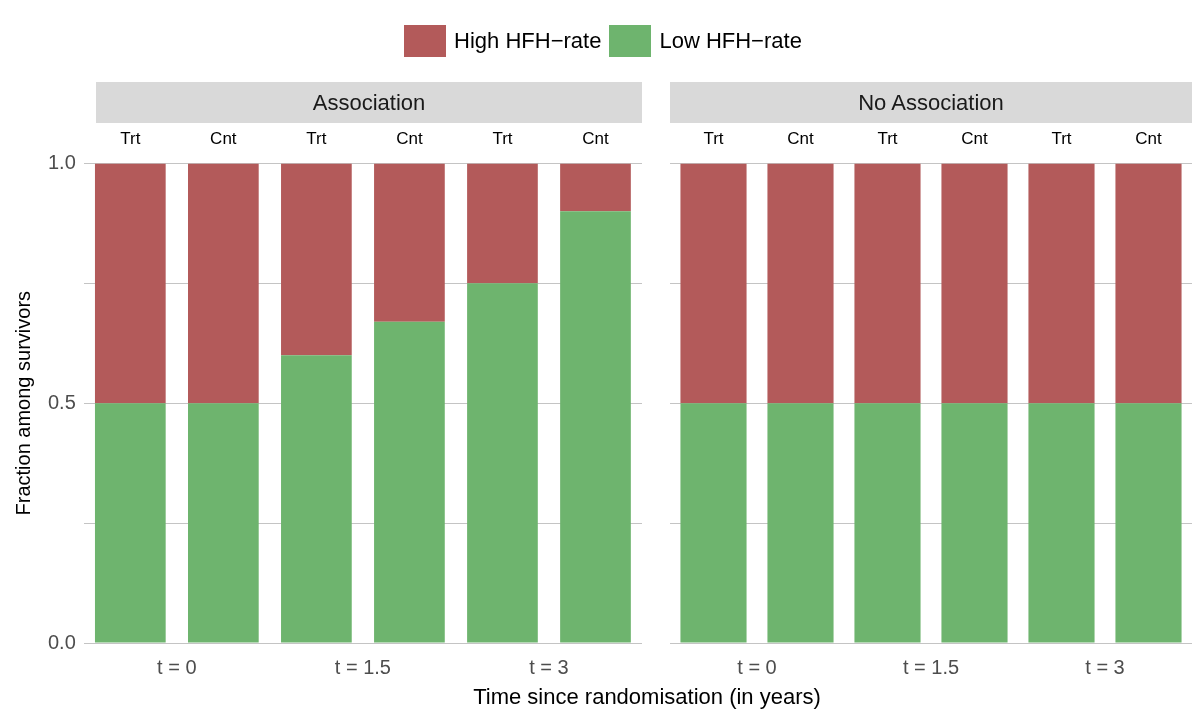 The width and height of the screenshot is (1199, 715). What do you see at coordinates (647, 697) in the screenshot?
I see `x-axis-title: Time since randomisation (in years)` at bounding box center [647, 697].